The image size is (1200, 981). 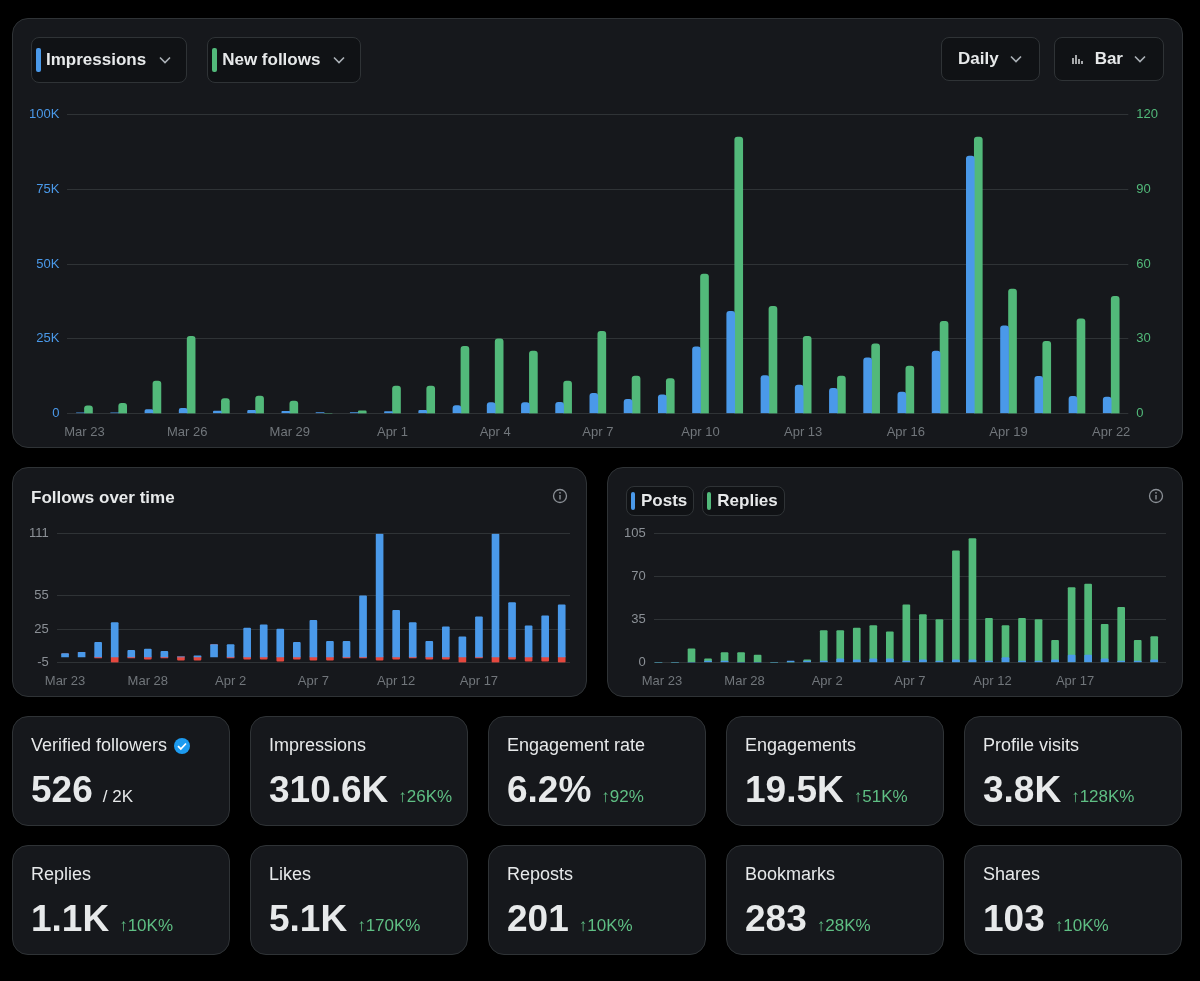 What do you see at coordinates (48, 263) in the screenshot?
I see `y-tick-label: 50K` at bounding box center [48, 263].